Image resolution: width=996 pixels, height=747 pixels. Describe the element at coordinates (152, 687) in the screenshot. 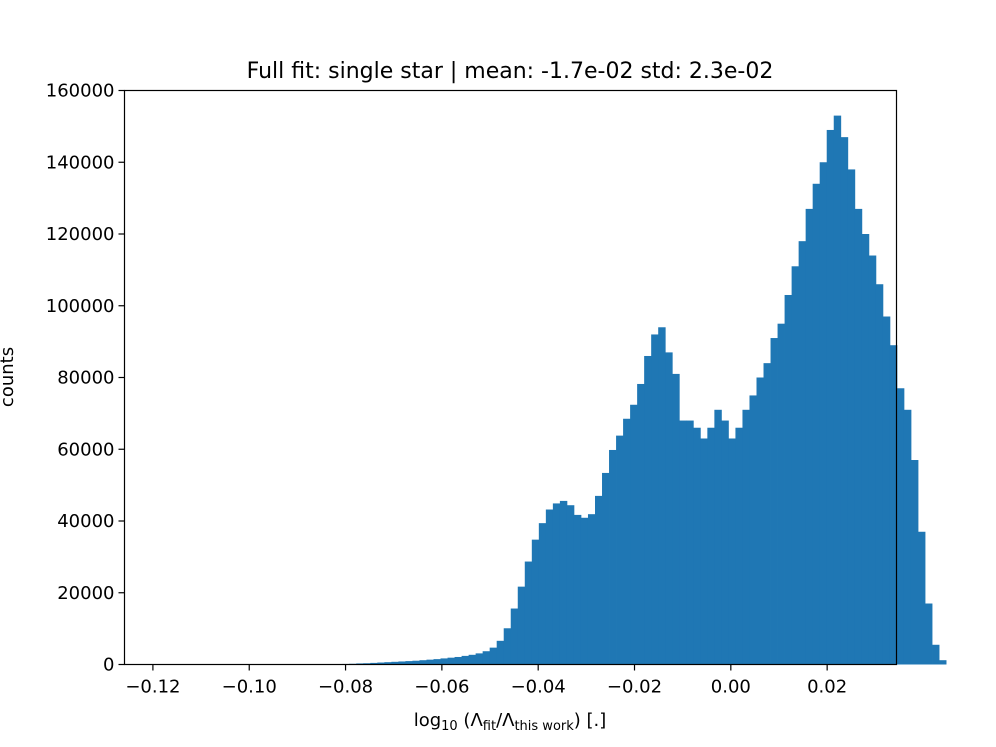

I see `x-tick-label: −0.12` at that location.